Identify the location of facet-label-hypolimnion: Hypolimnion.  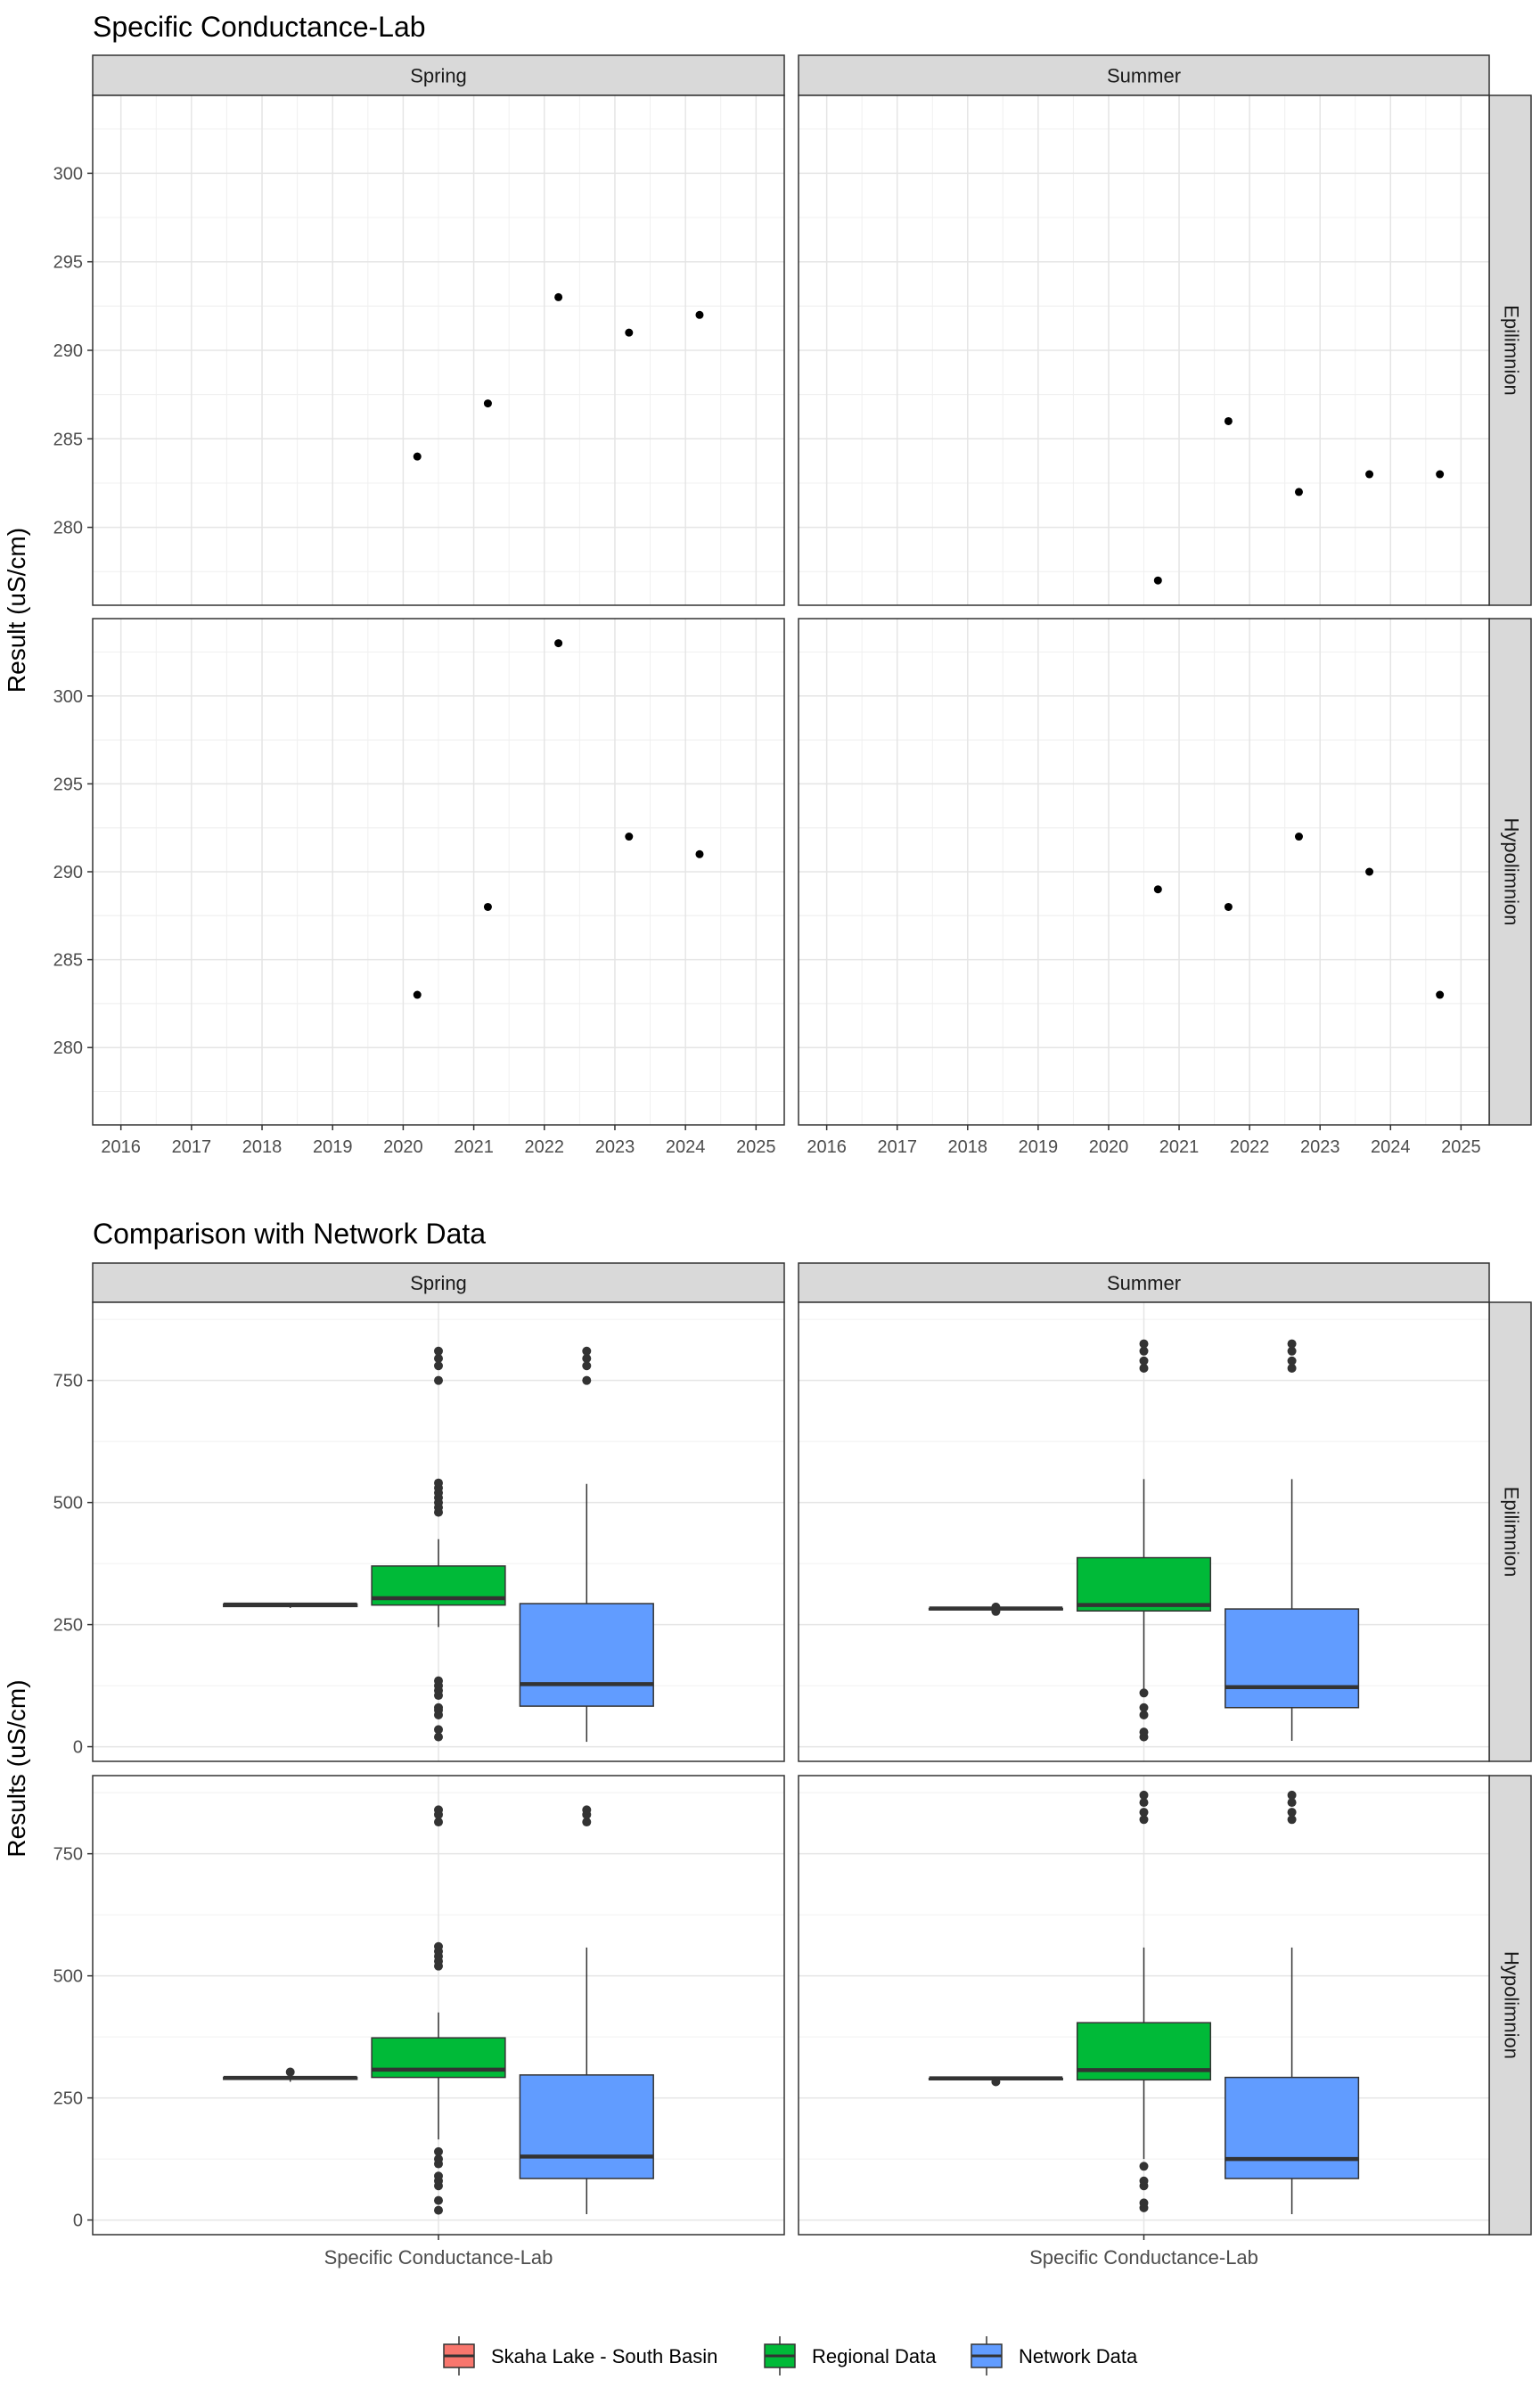
(1512, 2005).